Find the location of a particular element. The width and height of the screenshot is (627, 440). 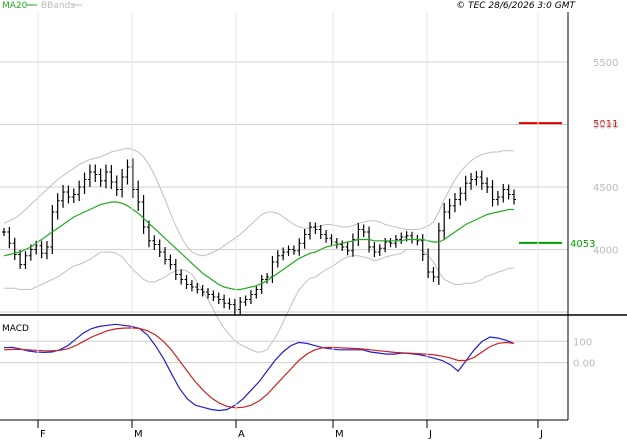

time-tick-label: F is located at coordinates (43, 434).